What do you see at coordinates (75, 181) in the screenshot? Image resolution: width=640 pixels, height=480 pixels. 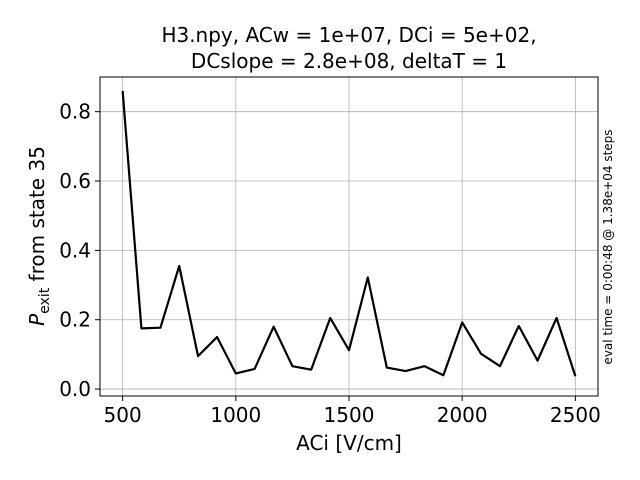 I see `y-tick-label: 0.6` at bounding box center [75, 181].